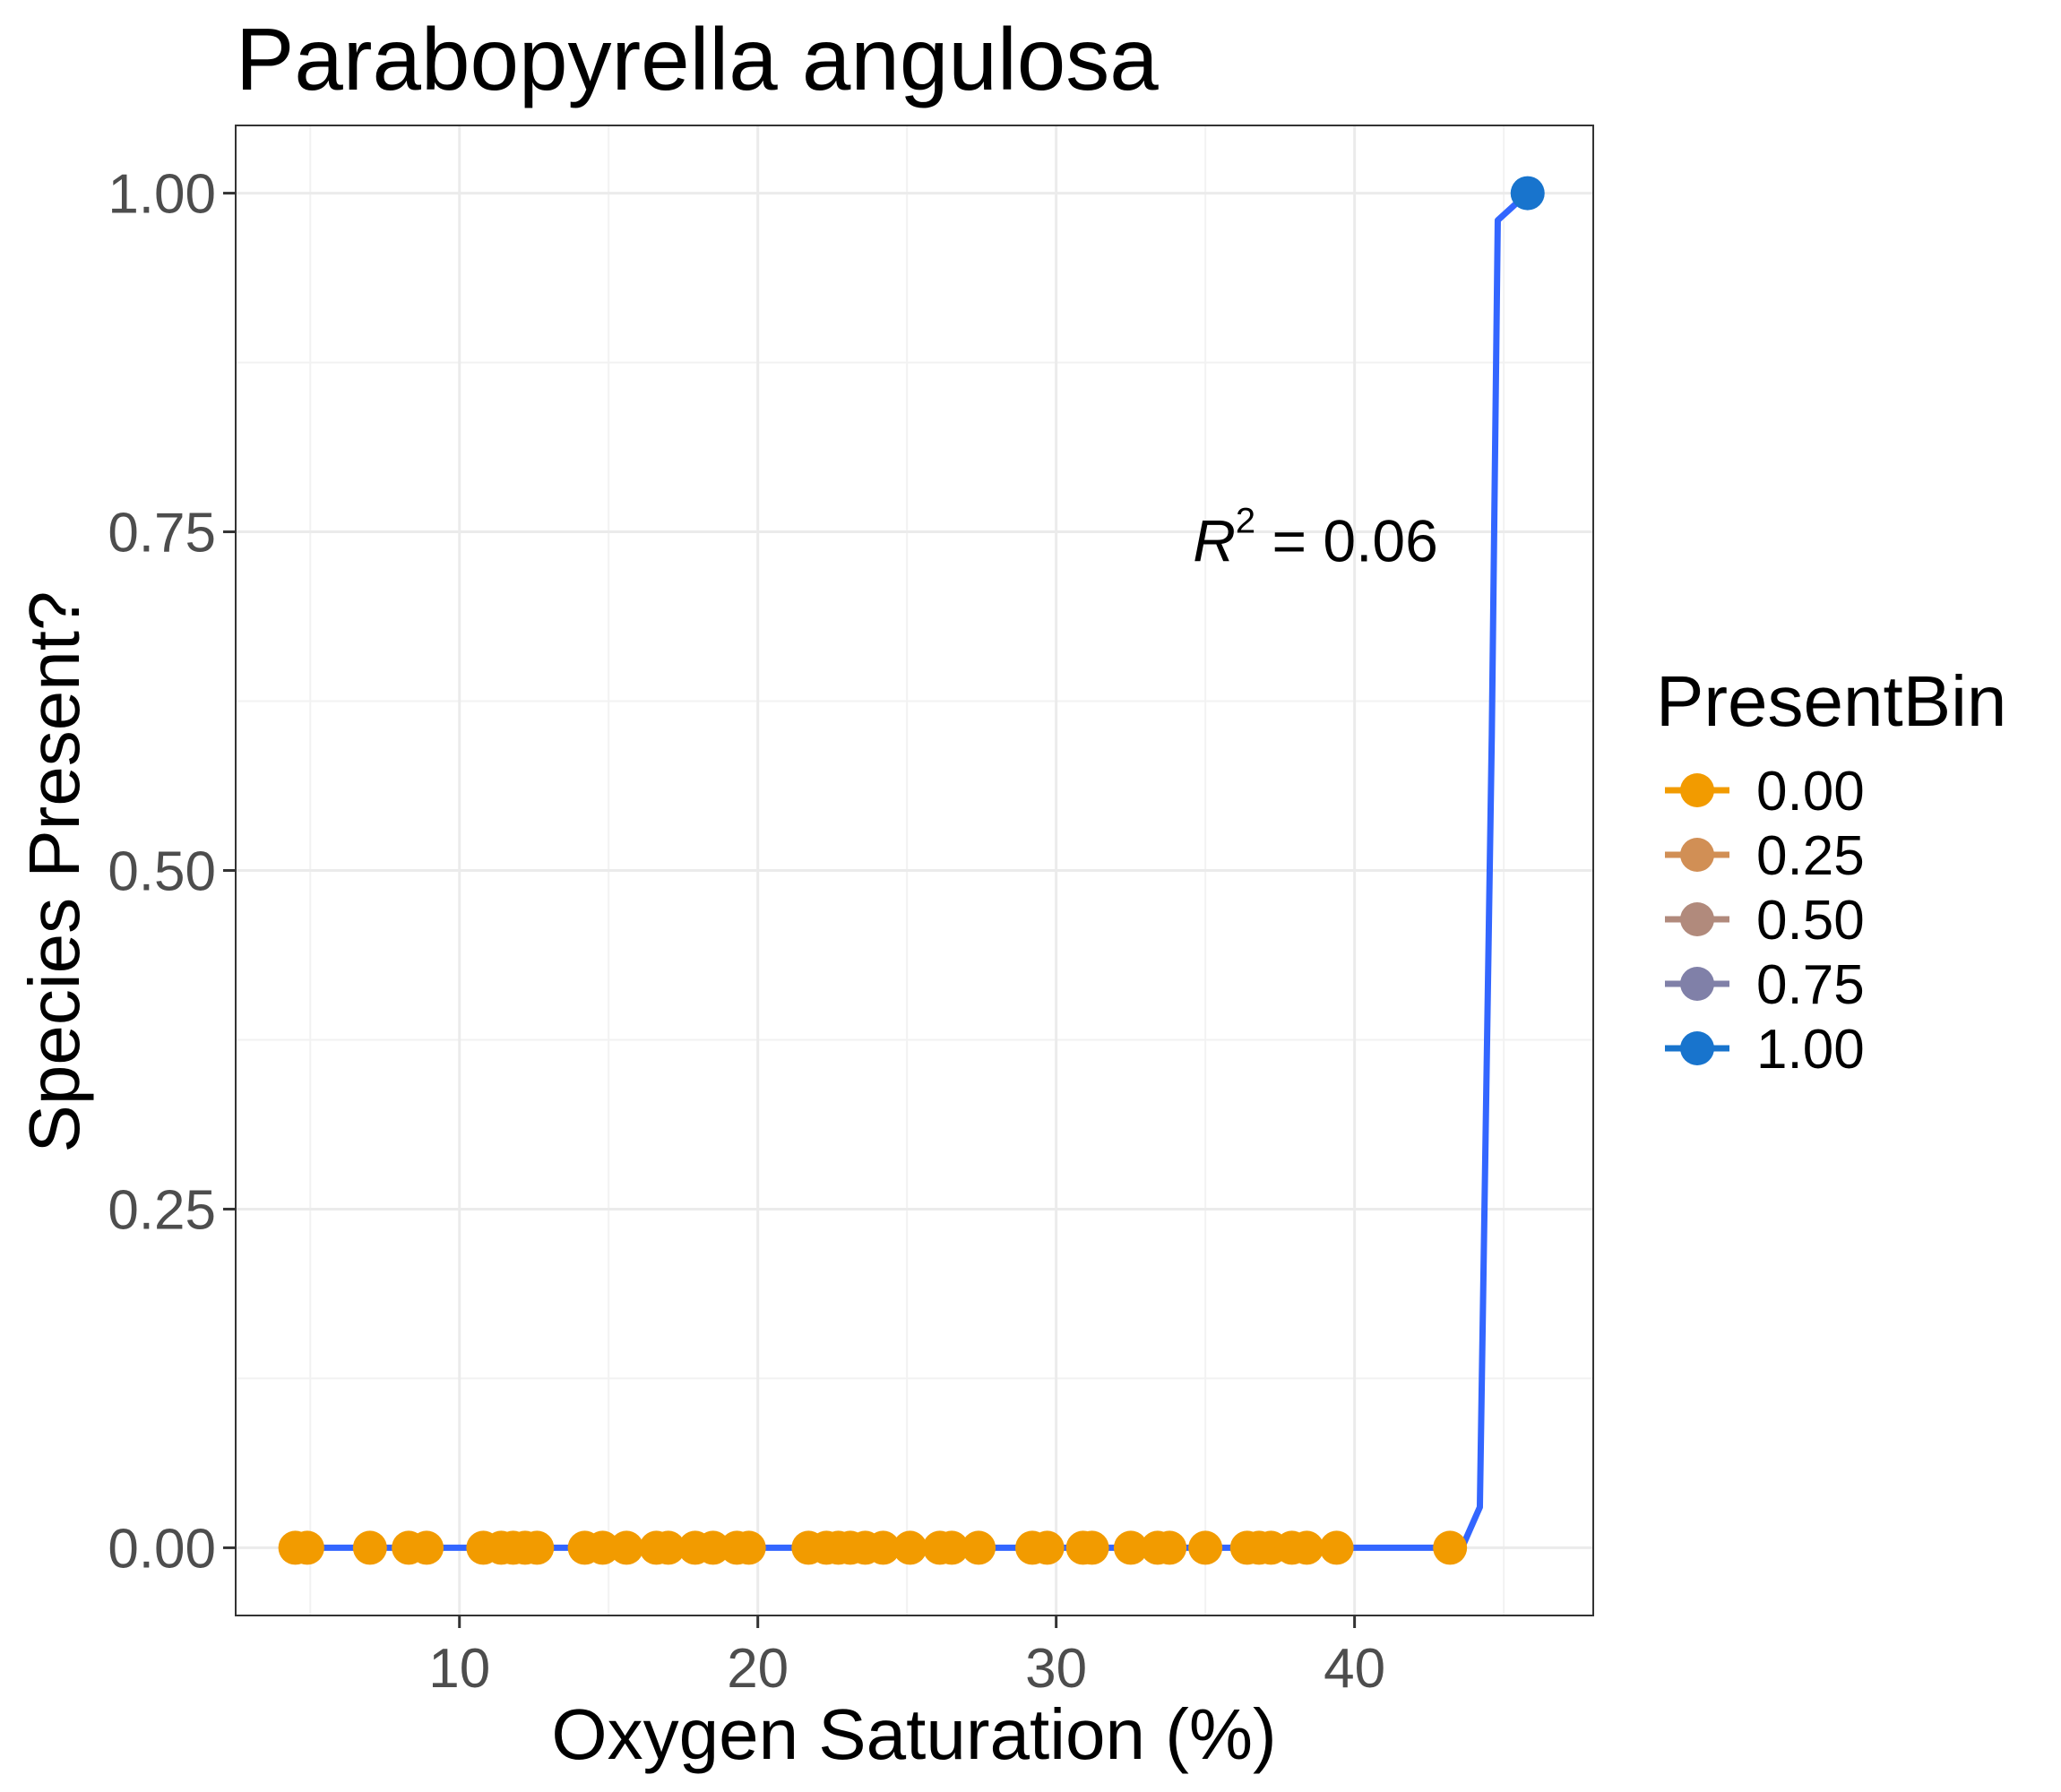  What do you see at coordinates (906, 1657) in the screenshot?
I see `x-axis: 10 20 30 40` at bounding box center [906, 1657].